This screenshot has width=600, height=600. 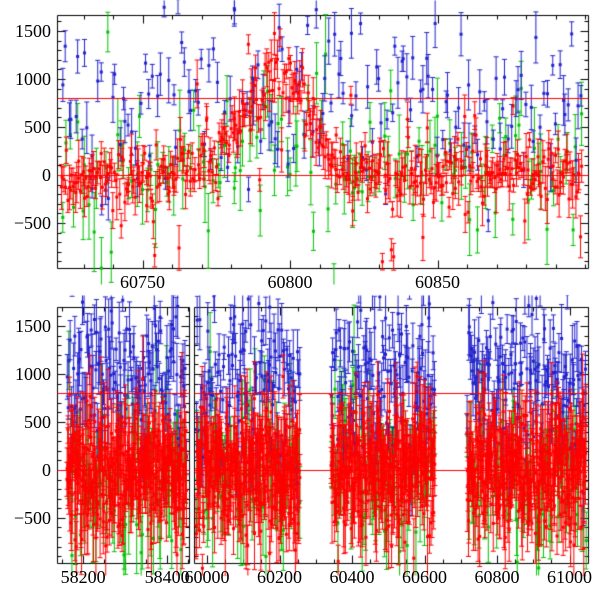 What do you see at coordinates (280, 577) in the screenshot?
I see `x-tick-label: 60200` at bounding box center [280, 577].